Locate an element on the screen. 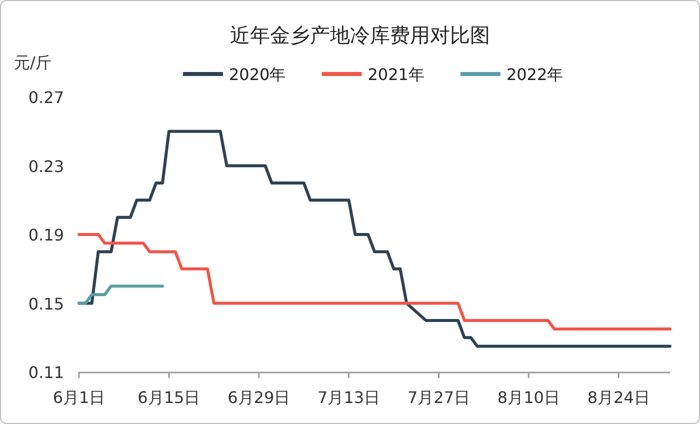  y-tick-label: 0.23 is located at coordinates (46, 166).